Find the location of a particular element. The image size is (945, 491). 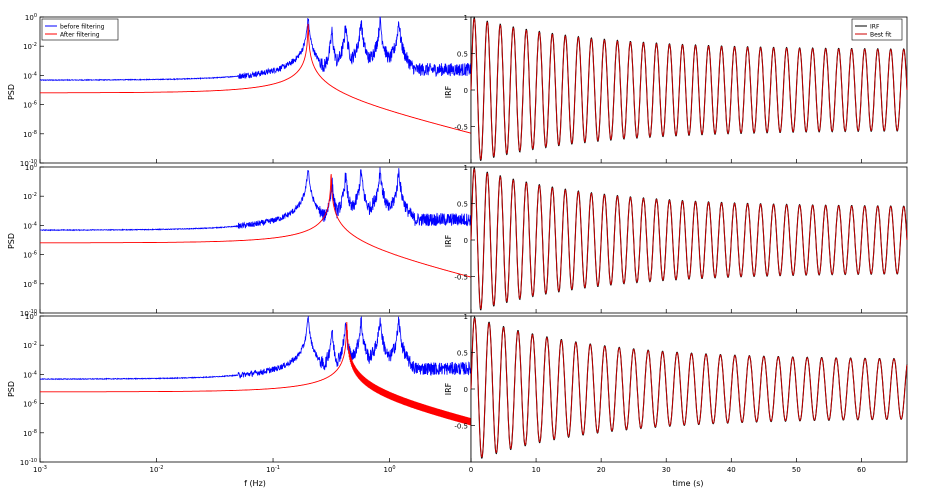

psd-ylabel-1: PSD is located at coordinates (11, 92).